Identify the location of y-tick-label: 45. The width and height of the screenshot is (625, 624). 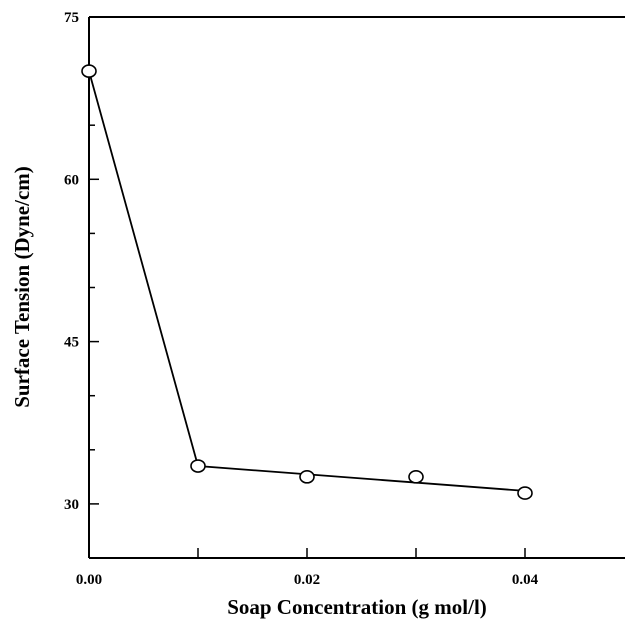
(71, 343).